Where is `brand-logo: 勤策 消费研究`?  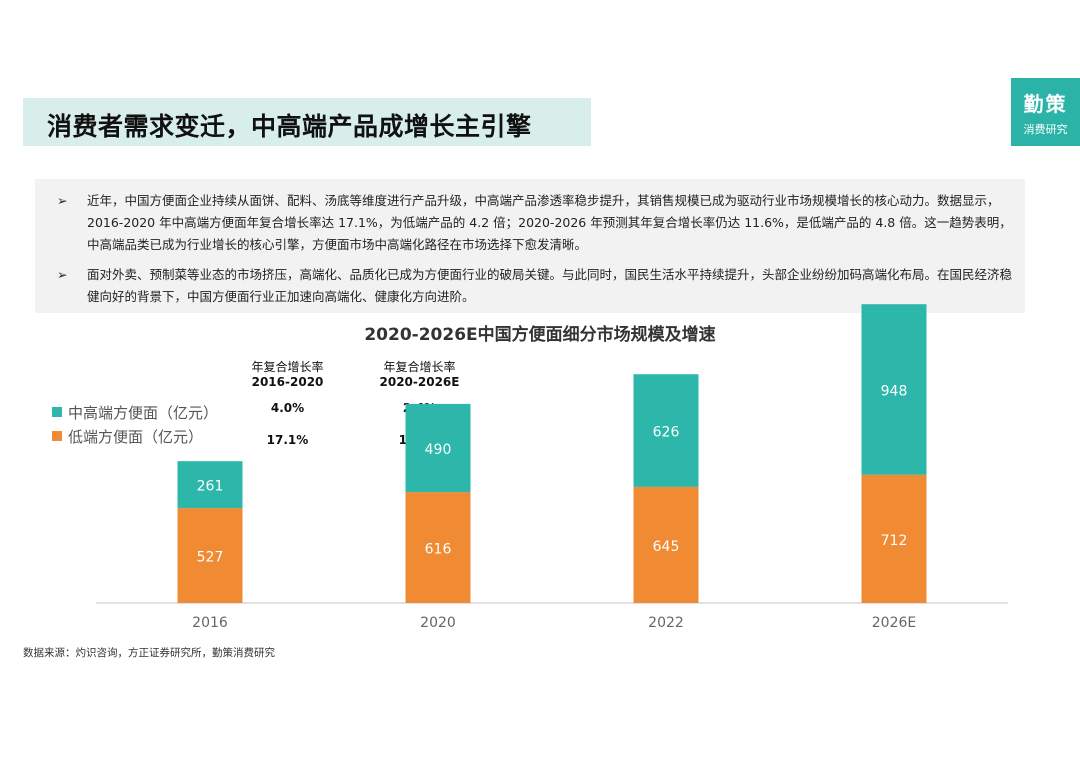
brand-logo: 勤策 消费研究 is located at coordinates (1045, 112).